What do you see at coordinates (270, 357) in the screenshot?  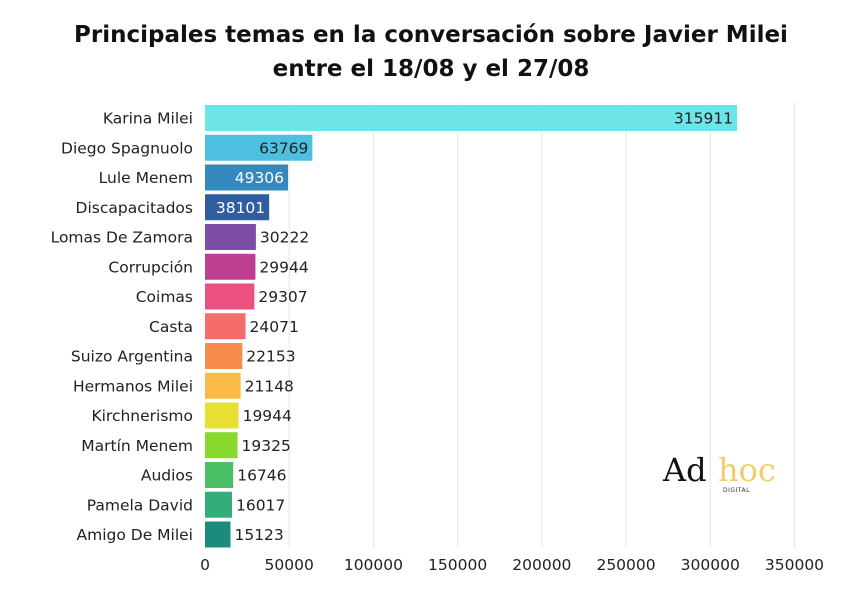 I see `value-label: 22153` at bounding box center [270, 357].